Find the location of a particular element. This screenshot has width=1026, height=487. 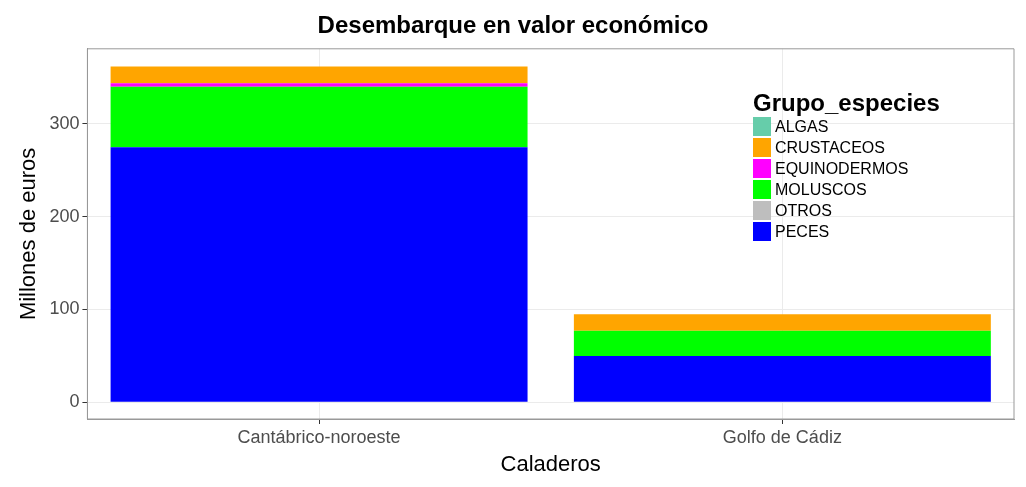

x-tick-label: Golfo de Cádiz is located at coordinates (782, 436).